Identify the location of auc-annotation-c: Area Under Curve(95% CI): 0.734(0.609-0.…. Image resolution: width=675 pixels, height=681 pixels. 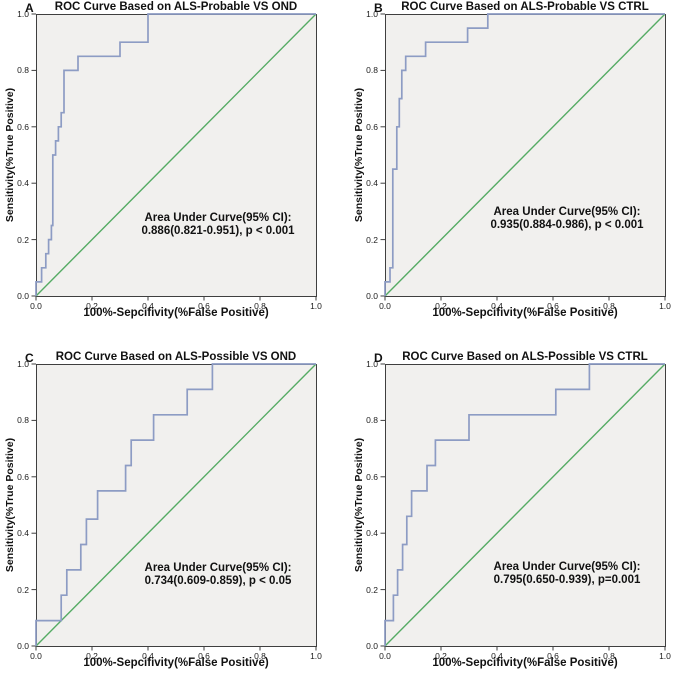
(218, 574).